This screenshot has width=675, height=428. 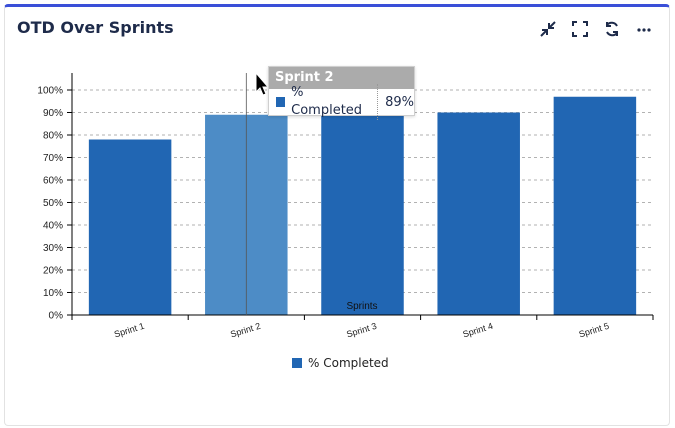 I want to click on legend-label: % Completed, so click(x=348, y=363).